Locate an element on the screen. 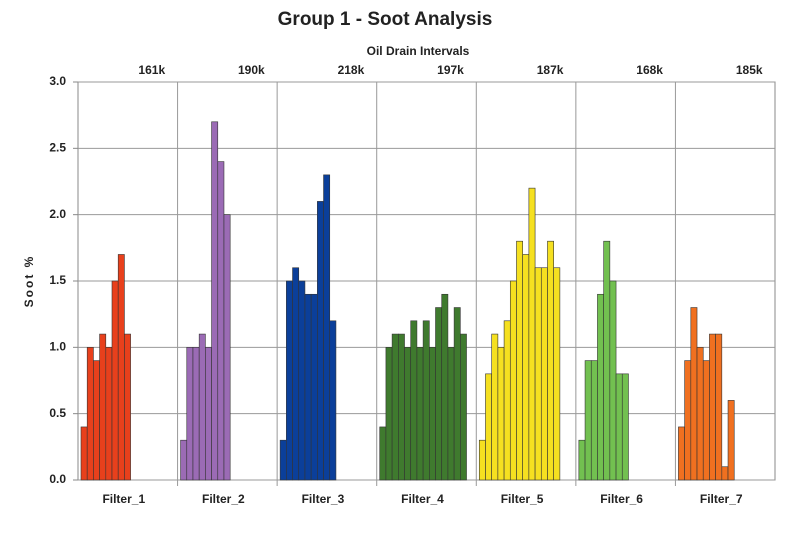 Image resolution: width=801 pixels, height=541 pixels. x-tick-label: Filter_2 is located at coordinates (223, 499).